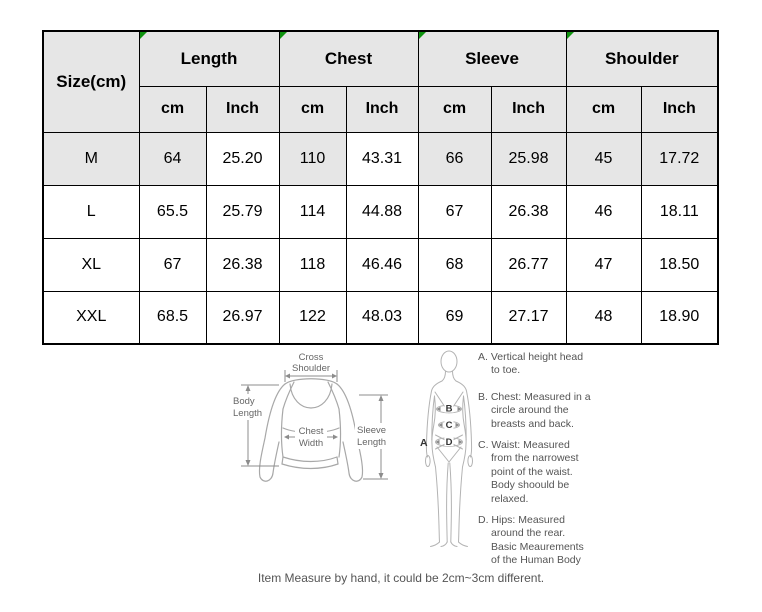 The width and height of the screenshot is (762, 612). I want to click on height-marker-label: A, so click(424, 443).